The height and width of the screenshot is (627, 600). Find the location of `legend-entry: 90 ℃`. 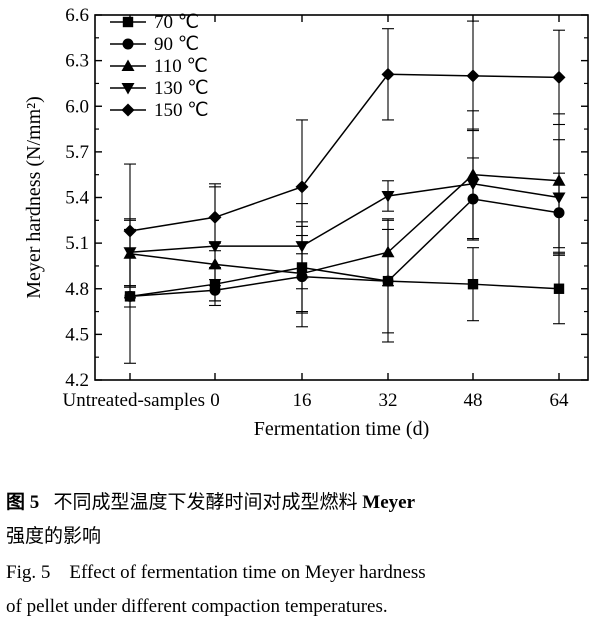

legend-entry: 90 ℃ is located at coordinates (176, 44).